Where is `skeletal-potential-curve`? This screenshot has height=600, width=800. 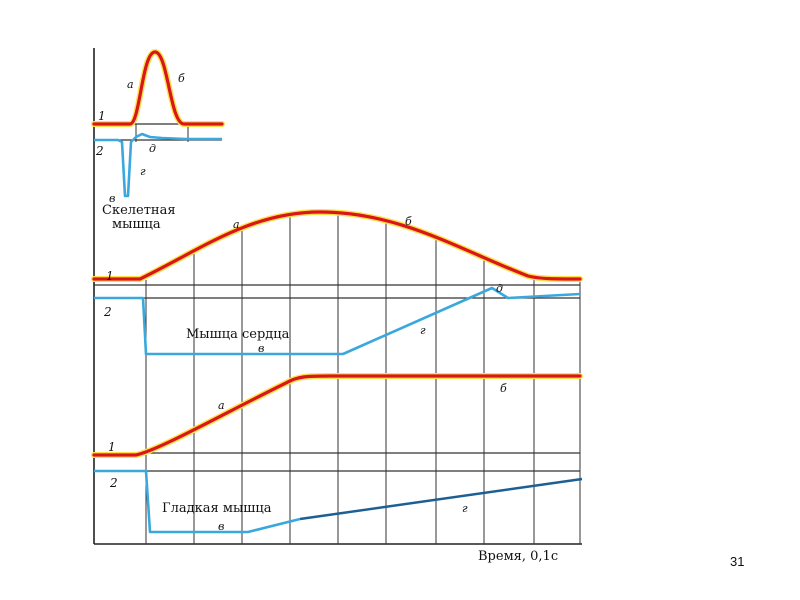
skeletal-potential-curve is located at coordinates (158, 165).